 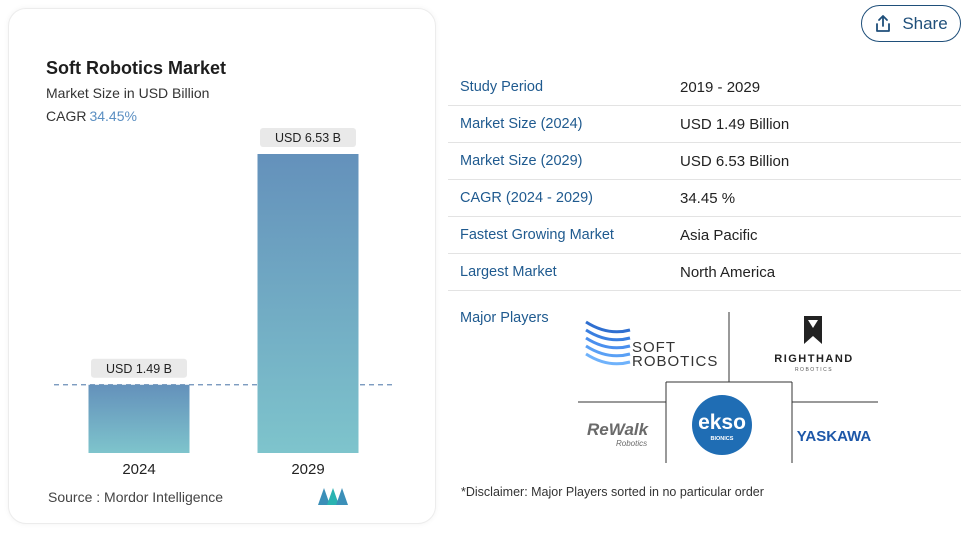 I want to click on share-button: Share, so click(x=911, y=23).